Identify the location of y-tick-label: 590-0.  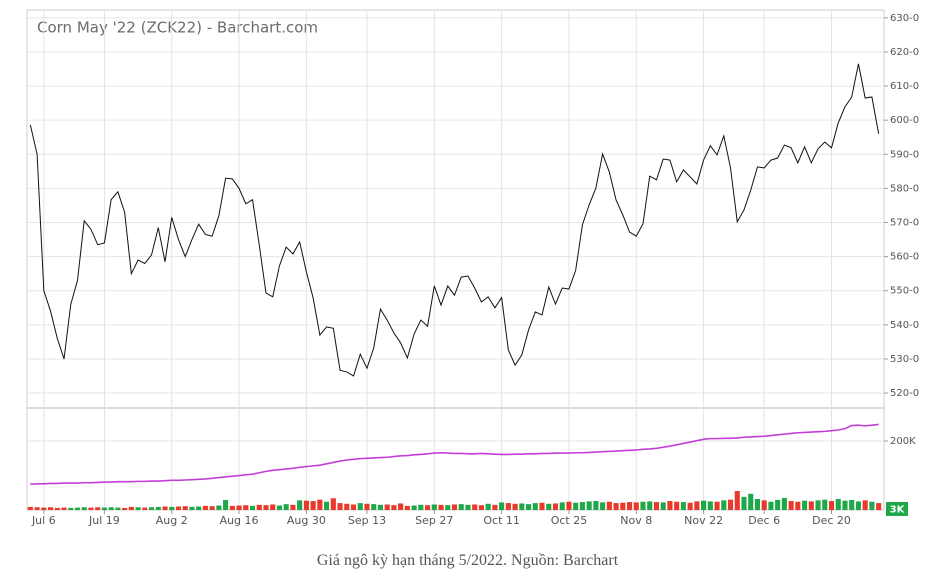
(904, 154).